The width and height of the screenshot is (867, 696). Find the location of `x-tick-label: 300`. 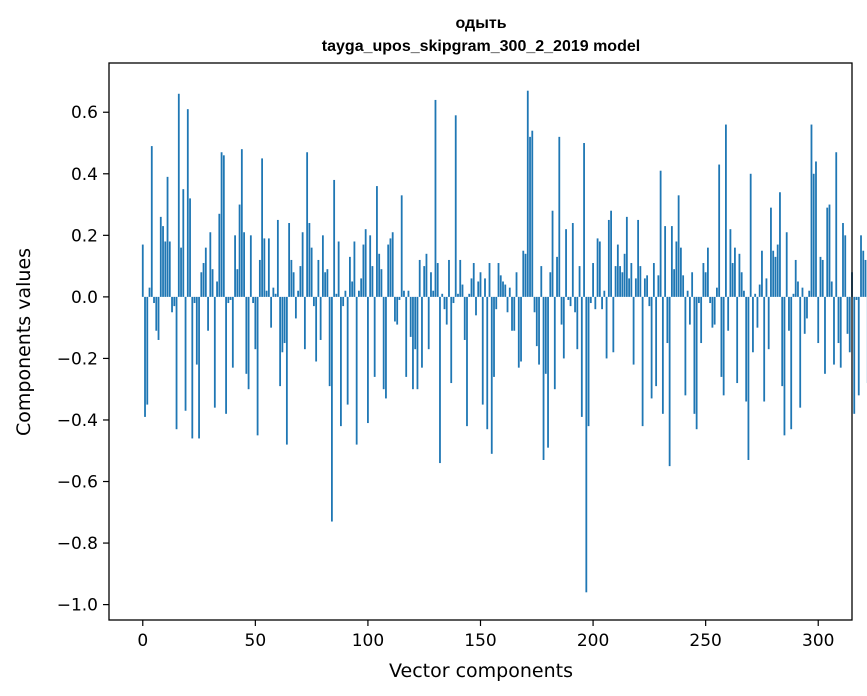

x-tick-label: 300 is located at coordinates (818, 641).